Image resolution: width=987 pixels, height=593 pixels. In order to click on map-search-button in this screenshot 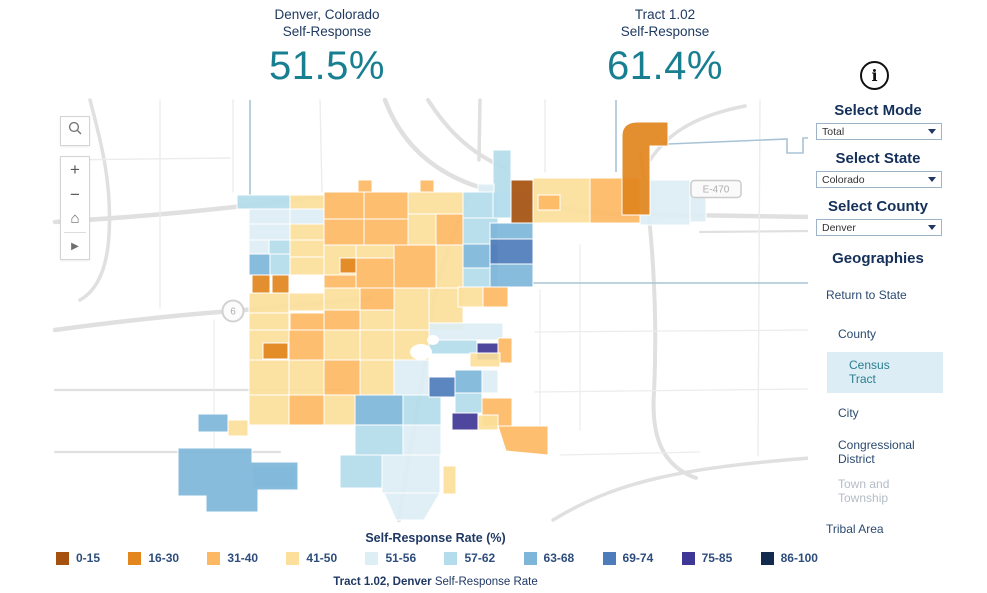, I will do `click(75, 131)`.